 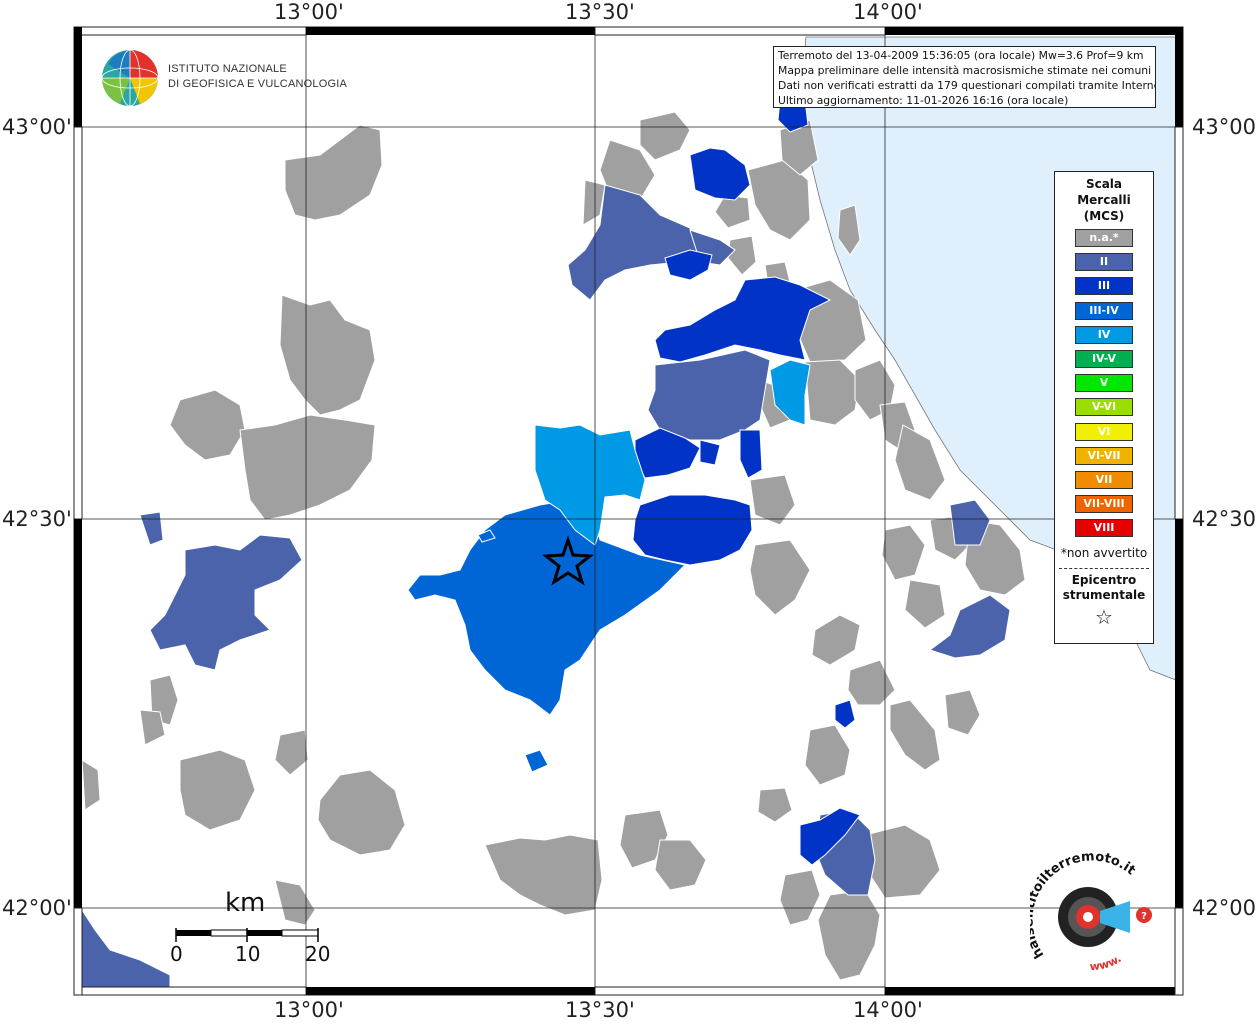 I want to click on legend-epicenter-star-icon: ☆, so click(x=1104, y=617).